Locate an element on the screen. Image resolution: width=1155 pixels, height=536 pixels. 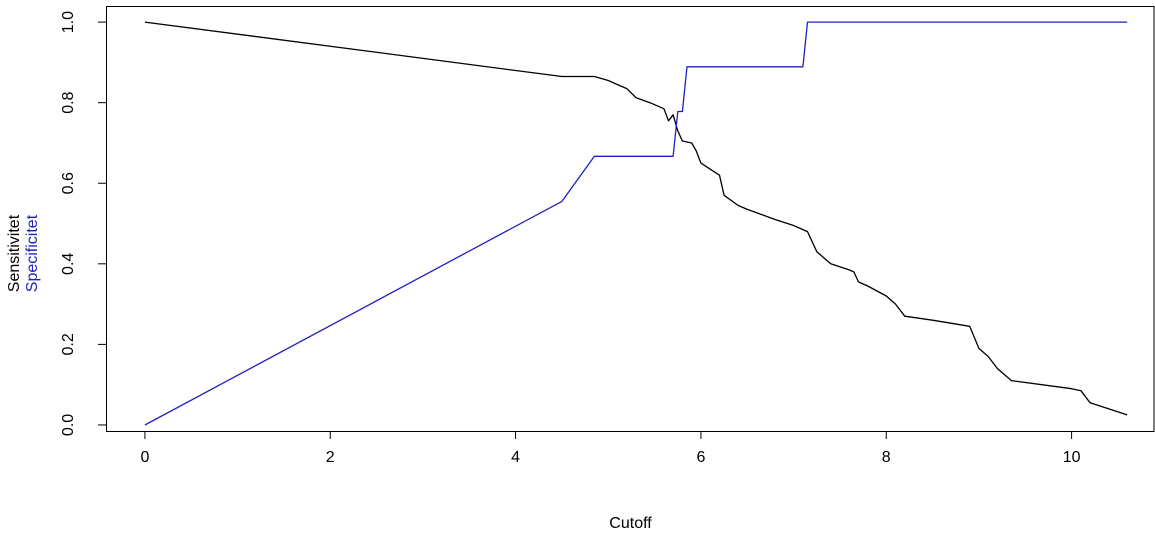
x-tick-label: 6 is located at coordinates (700, 457).